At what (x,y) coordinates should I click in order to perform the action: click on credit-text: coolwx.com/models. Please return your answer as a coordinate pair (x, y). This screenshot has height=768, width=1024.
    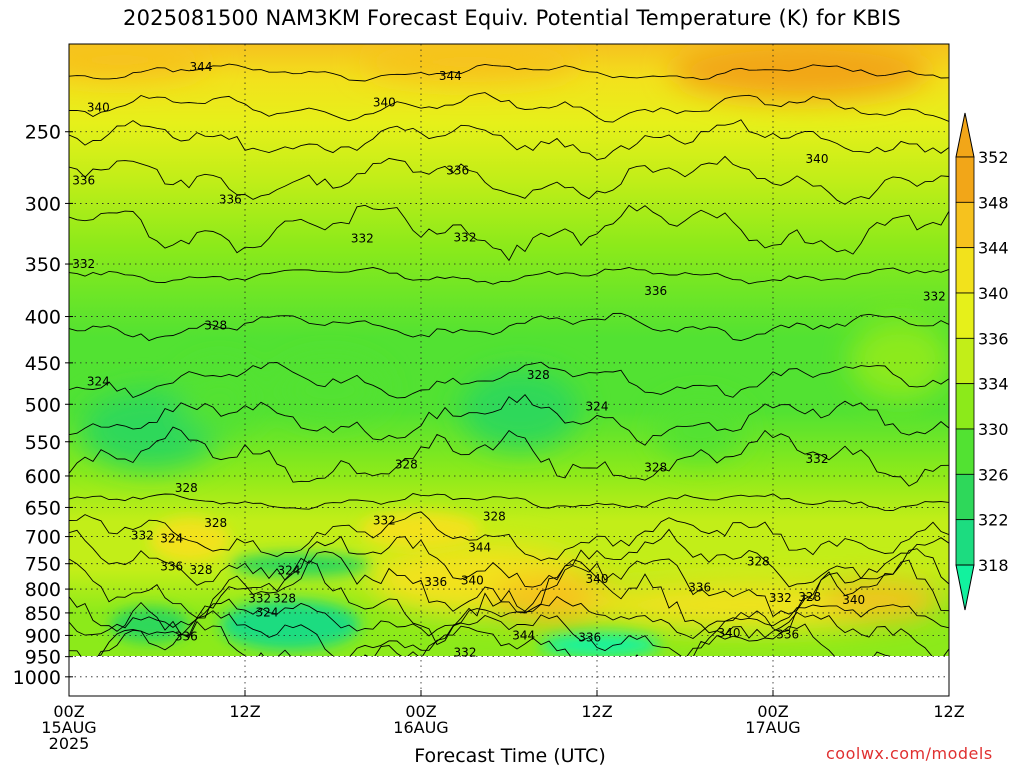
    Looking at the image, I should click on (909, 753).